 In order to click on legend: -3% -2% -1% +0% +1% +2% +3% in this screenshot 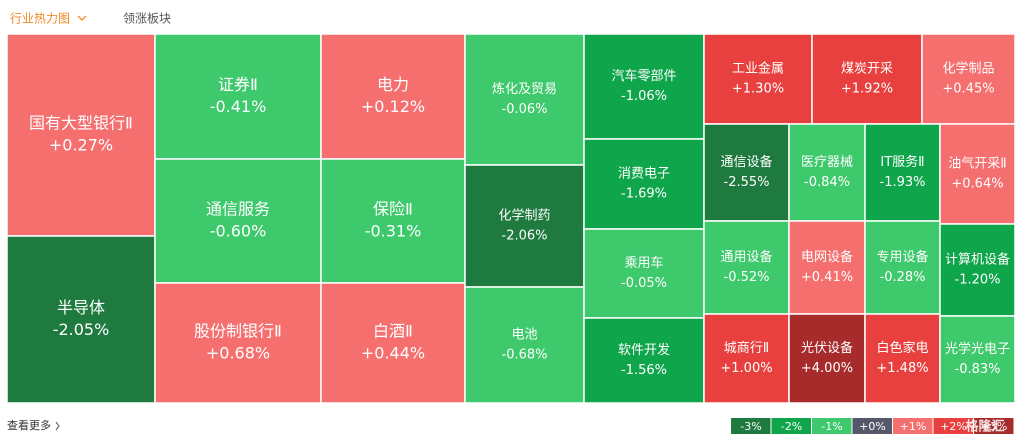, I will do `click(872, 426)`.